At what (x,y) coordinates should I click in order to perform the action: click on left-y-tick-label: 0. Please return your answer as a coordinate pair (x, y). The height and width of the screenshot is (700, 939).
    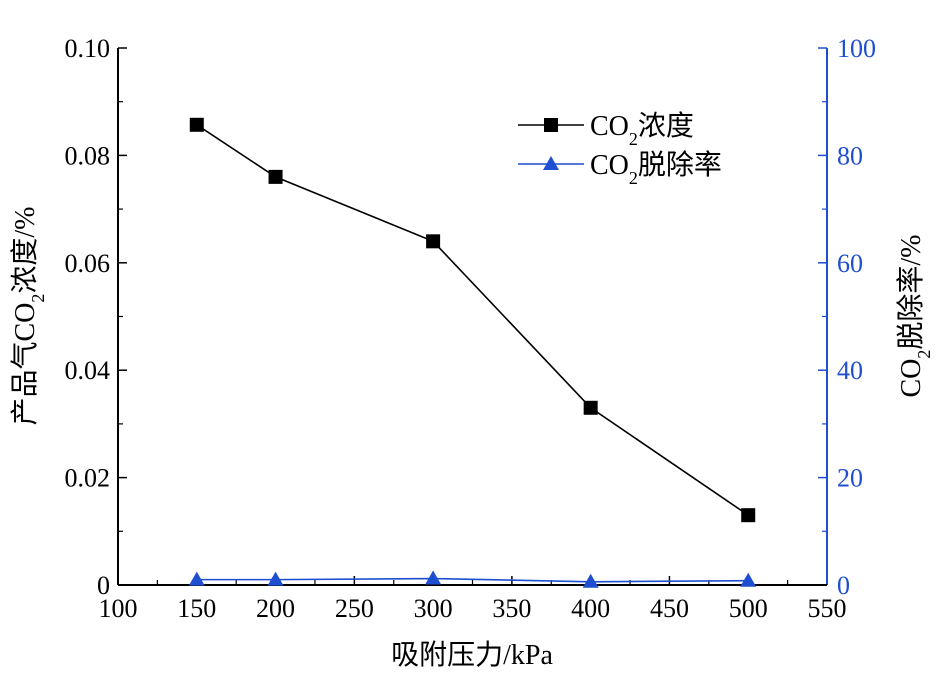
    Looking at the image, I should click on (103, 585).